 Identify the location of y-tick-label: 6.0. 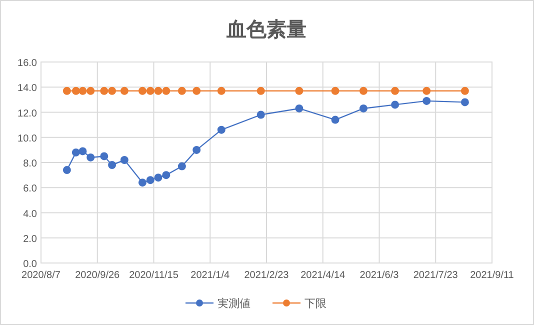
(30, 189).